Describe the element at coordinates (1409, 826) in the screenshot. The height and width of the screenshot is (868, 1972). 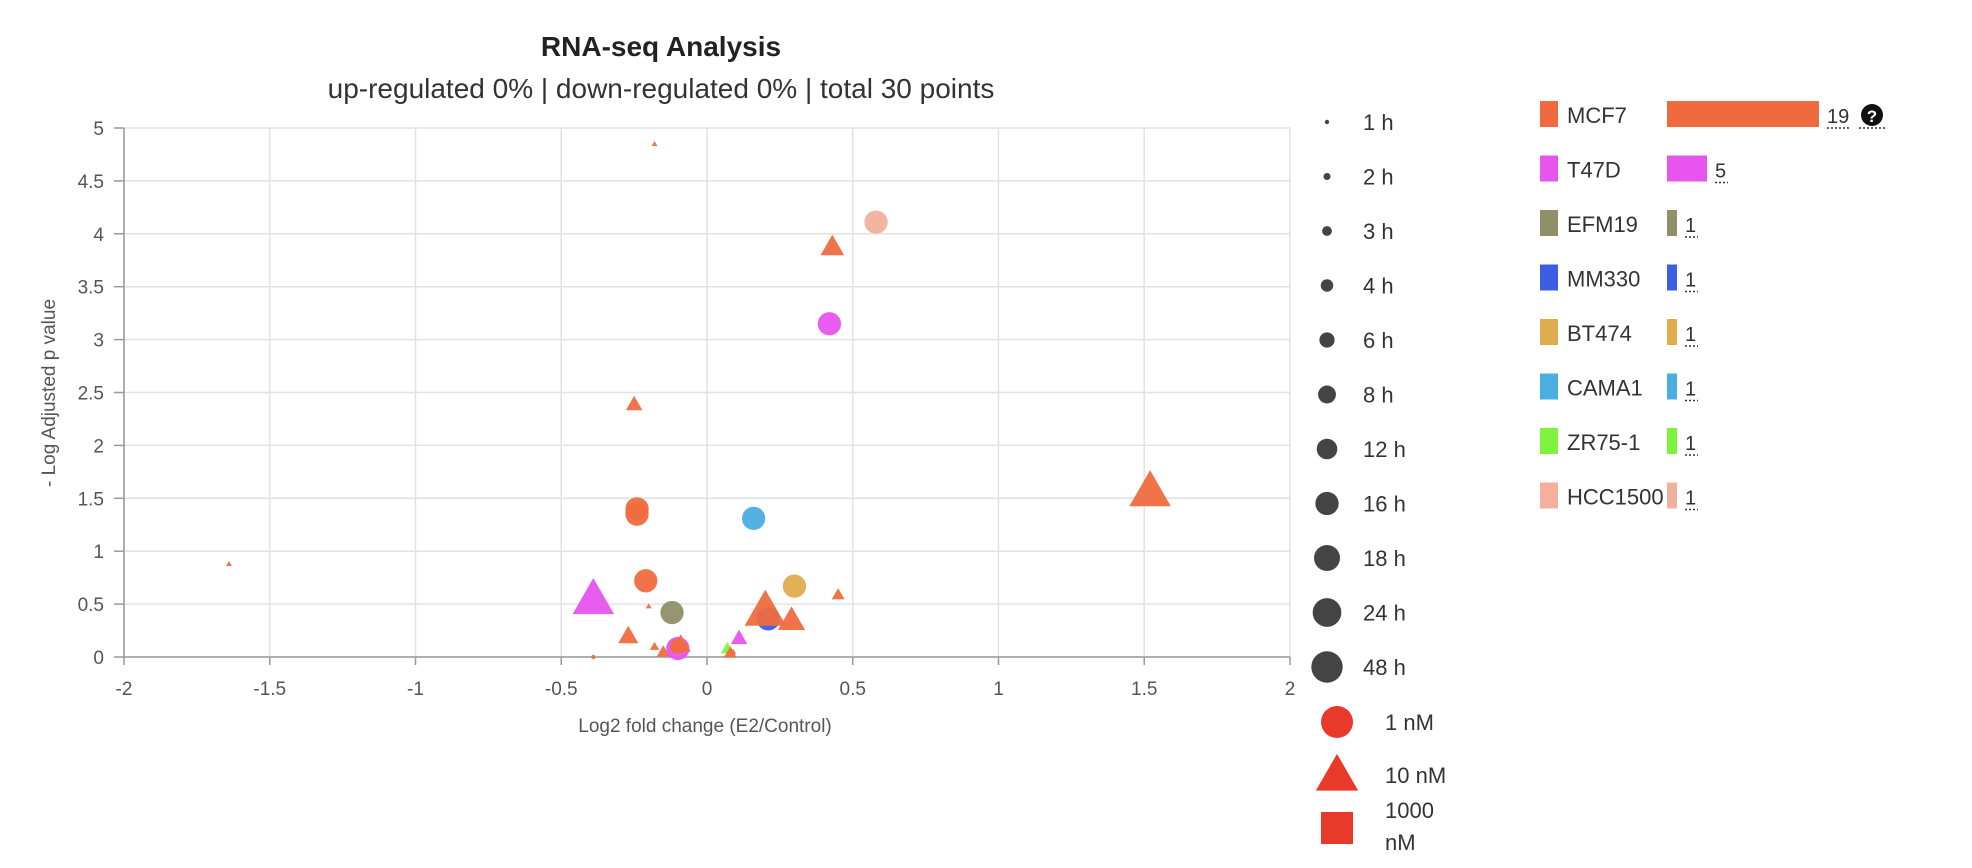
I see `dose-legend-label: 1000 nM` at that location.